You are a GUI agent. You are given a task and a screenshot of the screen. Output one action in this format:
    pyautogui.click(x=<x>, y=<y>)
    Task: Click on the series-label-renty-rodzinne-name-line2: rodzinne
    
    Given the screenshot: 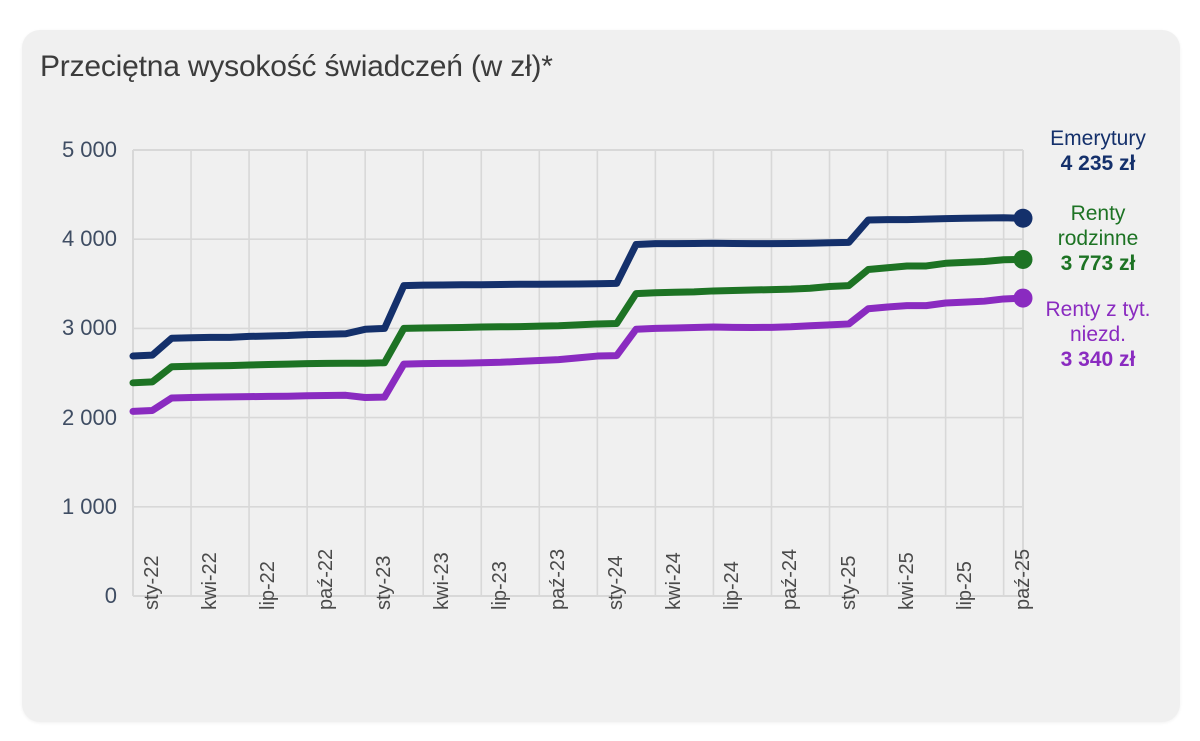 What is the action you would take?
    pyautogui.click(x=1098, y=238)
    